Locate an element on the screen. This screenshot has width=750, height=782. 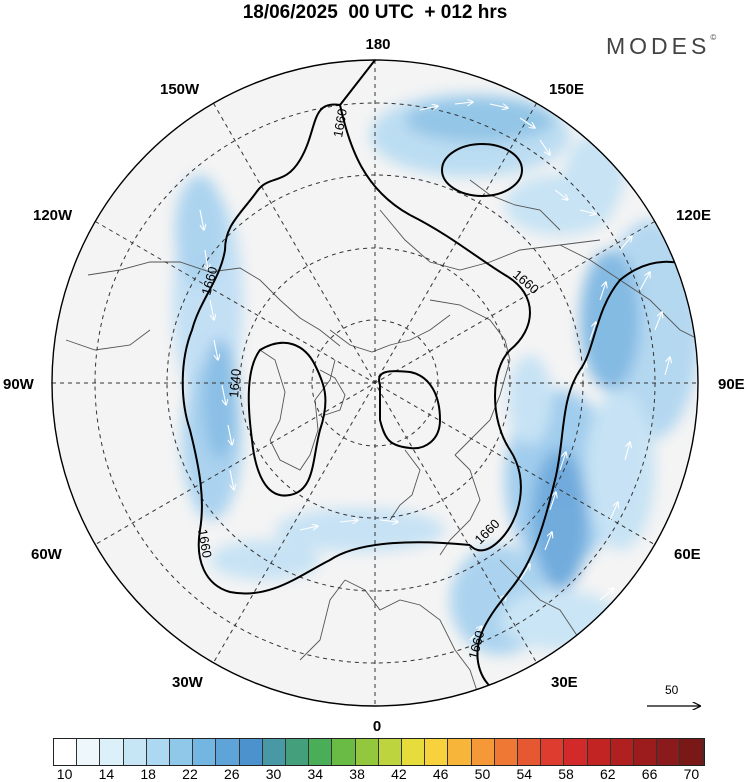
colorbar-tick-label: 46 is located at coordinates (440, 774).